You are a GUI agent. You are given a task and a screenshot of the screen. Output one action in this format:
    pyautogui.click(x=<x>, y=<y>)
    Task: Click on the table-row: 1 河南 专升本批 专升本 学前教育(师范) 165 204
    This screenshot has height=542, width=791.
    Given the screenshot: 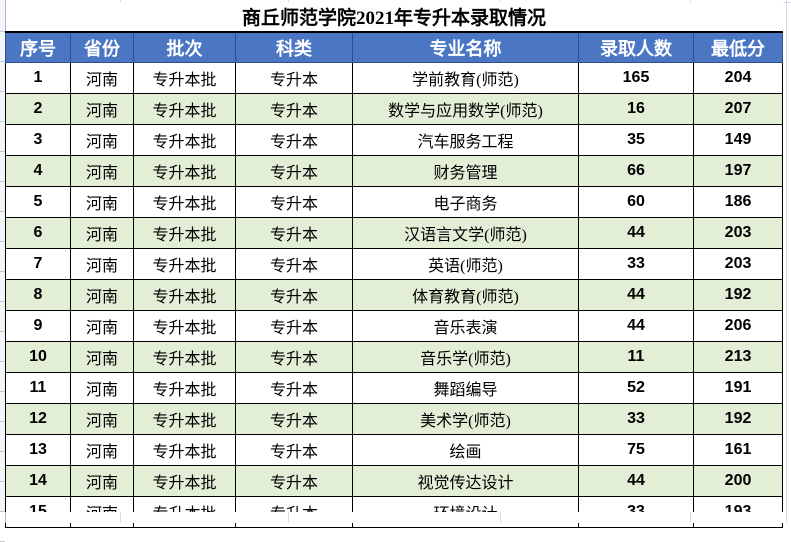 What is the action you would take?
    pyautogui.click(x=394, y=78)
    